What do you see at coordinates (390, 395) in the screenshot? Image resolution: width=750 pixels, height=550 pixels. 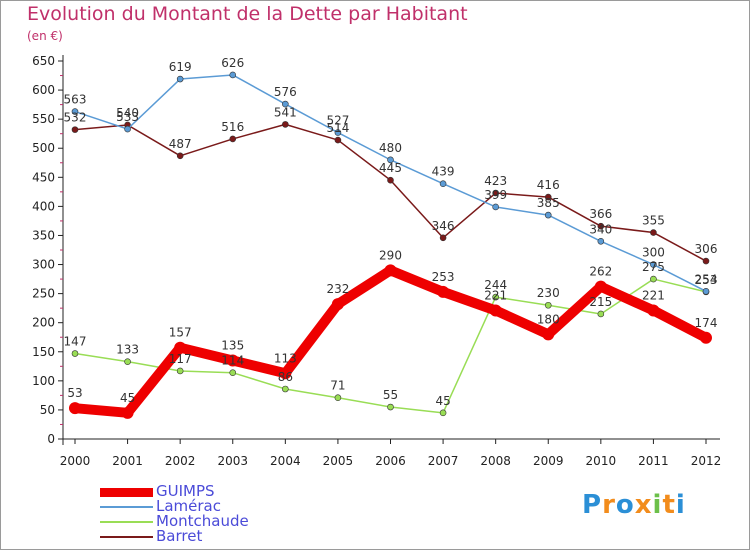 I see `data-label: 55` at bounding box center [390, 395].